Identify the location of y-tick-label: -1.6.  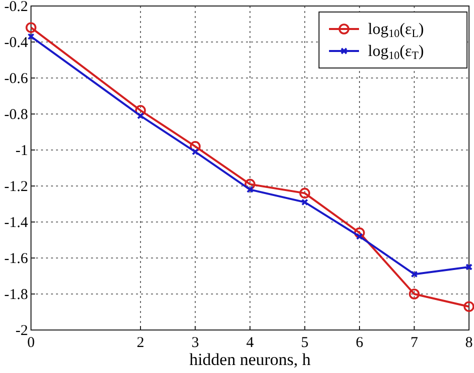
(16, 259).